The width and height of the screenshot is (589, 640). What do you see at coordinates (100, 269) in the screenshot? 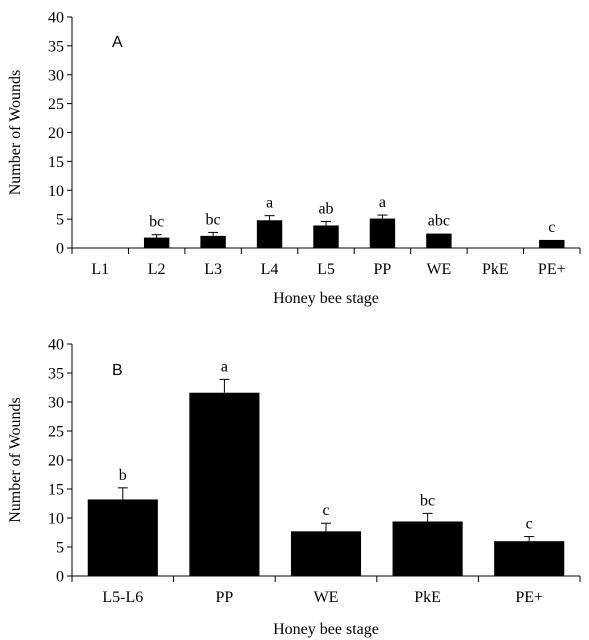
I see `x-tick-label: L1` at bounding box center [100, 269].